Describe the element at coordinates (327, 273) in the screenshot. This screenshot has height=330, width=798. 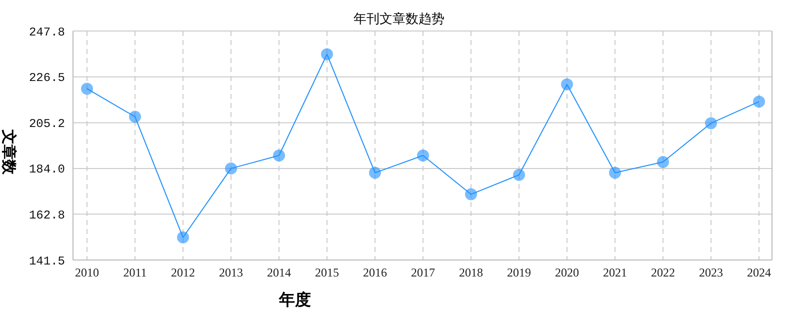
I see `x-tick-label: 2015` at that location.